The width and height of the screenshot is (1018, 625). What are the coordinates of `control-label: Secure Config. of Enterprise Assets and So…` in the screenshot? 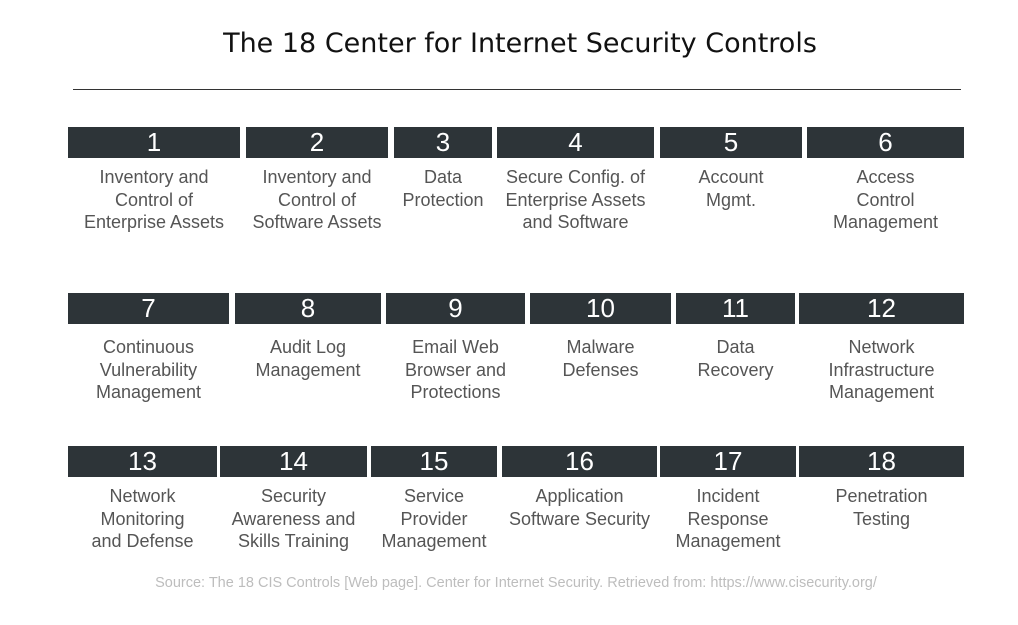 It's located at (575, 199).